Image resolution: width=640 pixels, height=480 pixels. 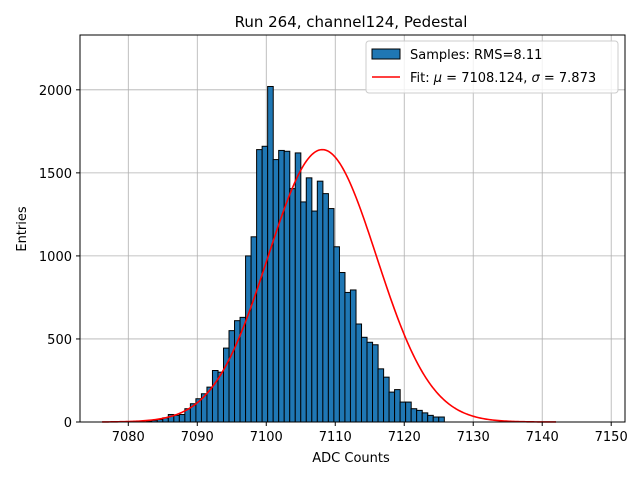 What do you see at coordinates (351, 22) in the screenshot?
I see `chart-title: Run 264, channel124, Pedestal` at bounding box center [351, 22].